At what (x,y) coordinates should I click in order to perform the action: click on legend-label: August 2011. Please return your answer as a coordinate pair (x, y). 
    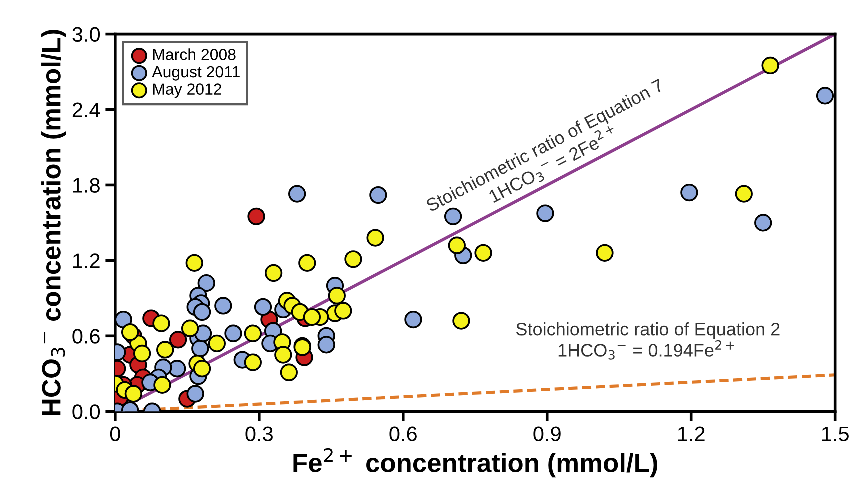
    Looking at the image, I should click on (196, 73).